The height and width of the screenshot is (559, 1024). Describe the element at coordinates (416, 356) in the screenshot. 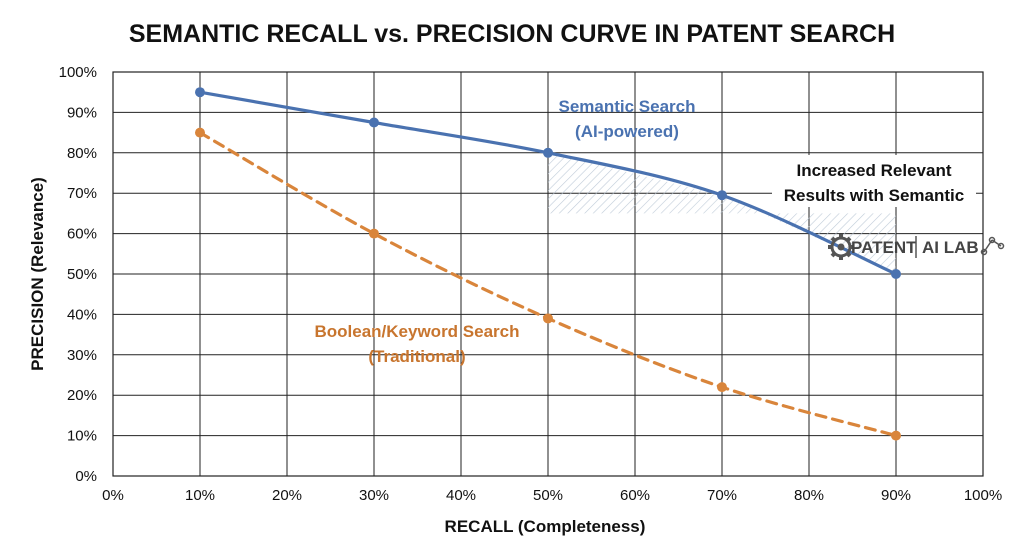

I see `boolean-series-label-line2: (Traditional)` at that location.